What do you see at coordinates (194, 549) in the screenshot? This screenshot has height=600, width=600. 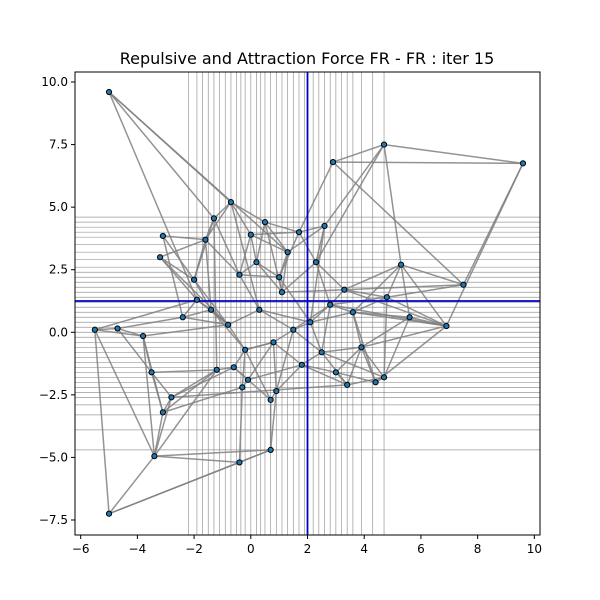 I see `x-tick-label: −2` at bounding box center [194, 549].